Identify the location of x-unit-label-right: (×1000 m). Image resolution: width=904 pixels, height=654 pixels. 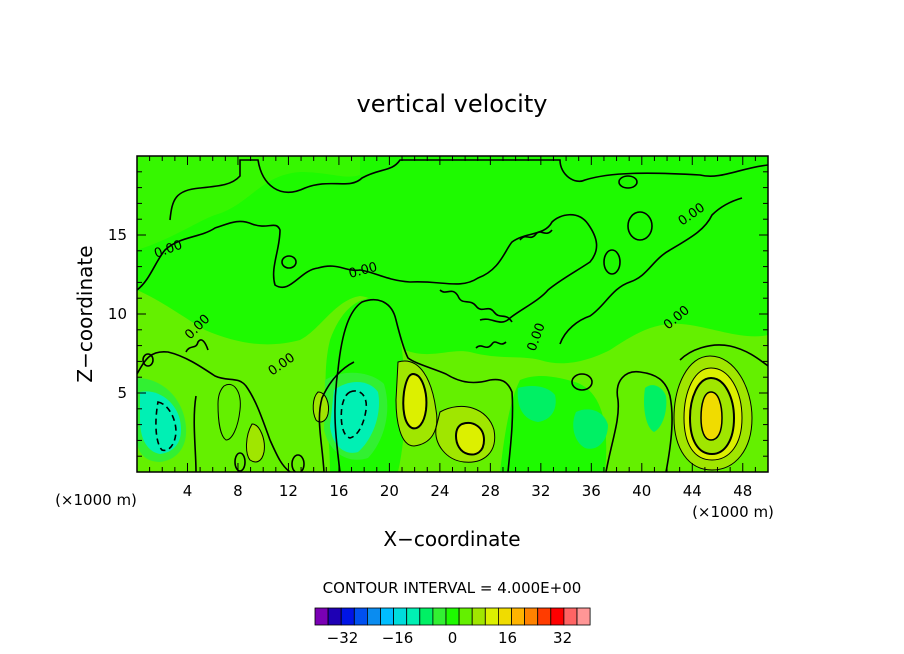
(733, 512).